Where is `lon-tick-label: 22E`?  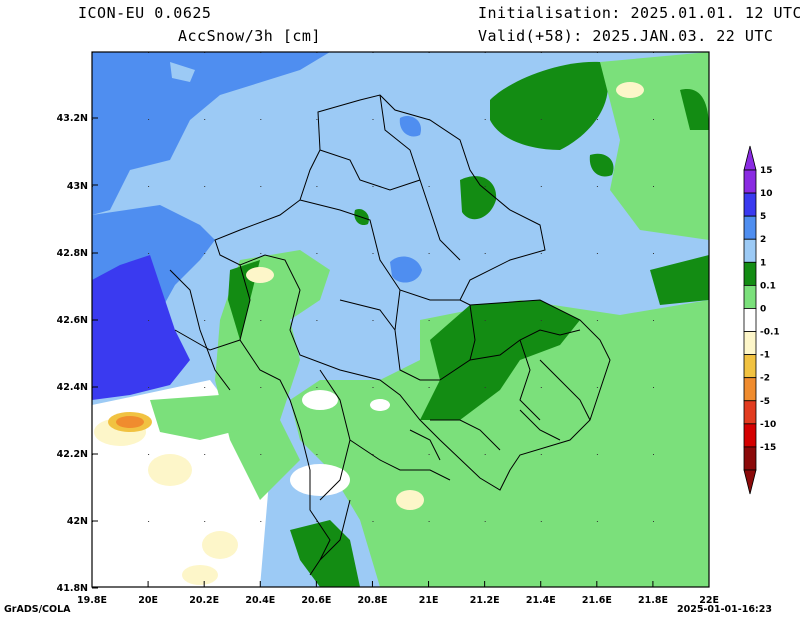
lon-tick-label: 22E is located at coordinates (709, 600).